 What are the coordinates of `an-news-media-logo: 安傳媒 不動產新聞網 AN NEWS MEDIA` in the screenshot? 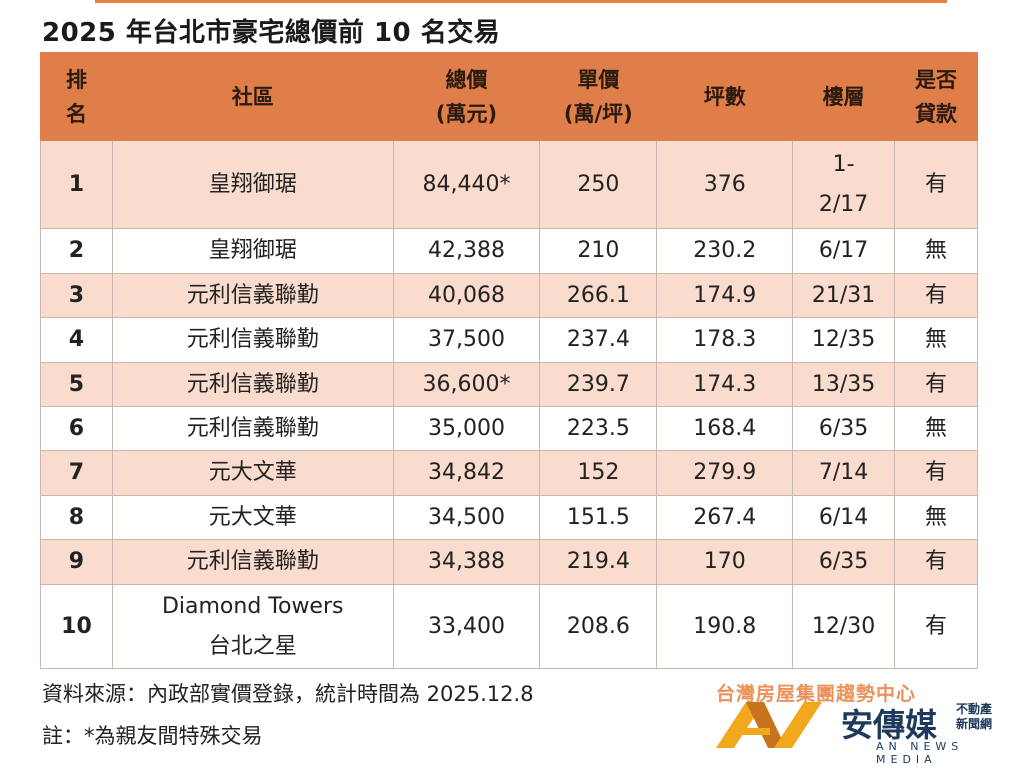 It's located at (866, 733).